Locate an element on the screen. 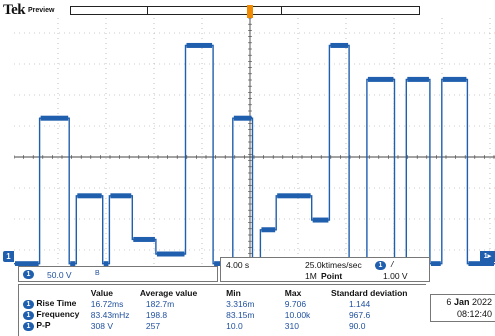 This screenshot has height=336, width=495. measurement-header: Average value is located at coordinates (168, 293).